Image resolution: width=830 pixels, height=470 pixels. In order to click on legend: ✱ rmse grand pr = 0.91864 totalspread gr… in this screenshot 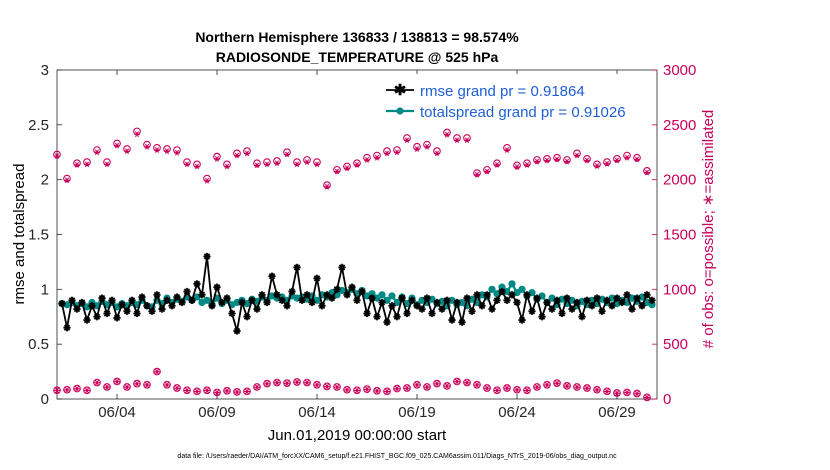, I will do `click(518, 99)`.